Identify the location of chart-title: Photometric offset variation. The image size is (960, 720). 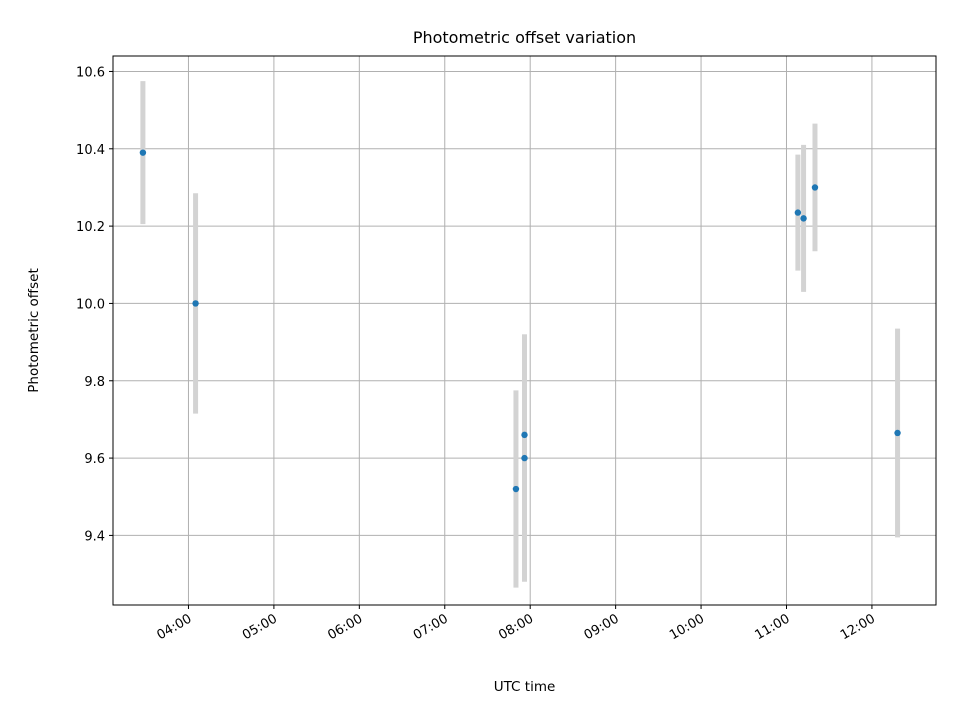
(524, 37).